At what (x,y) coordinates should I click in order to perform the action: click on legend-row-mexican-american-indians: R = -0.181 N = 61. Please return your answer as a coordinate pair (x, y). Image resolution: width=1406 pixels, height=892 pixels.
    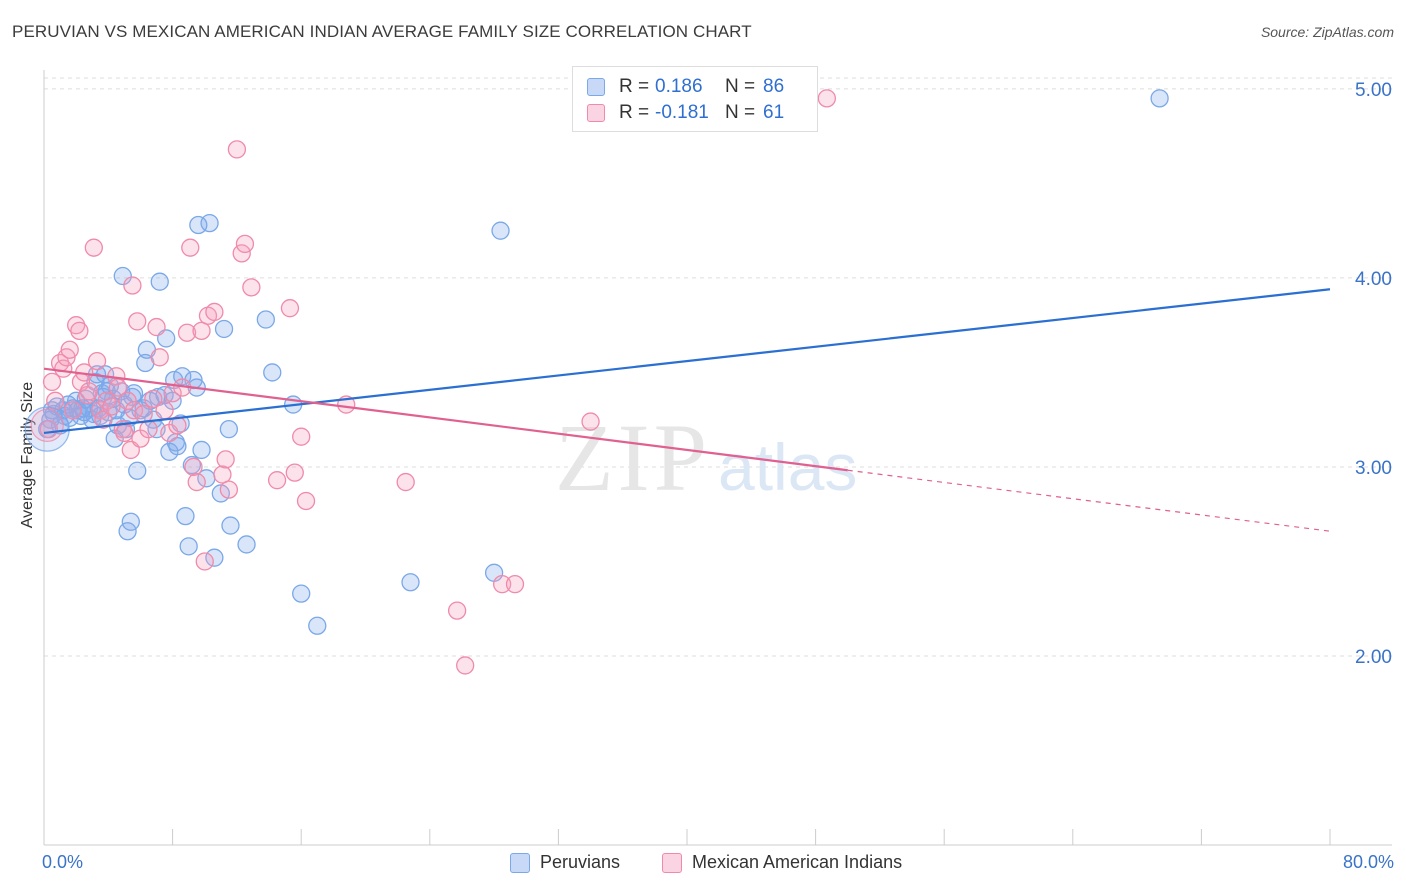
    Looking at the image, I should click on (685, 113).